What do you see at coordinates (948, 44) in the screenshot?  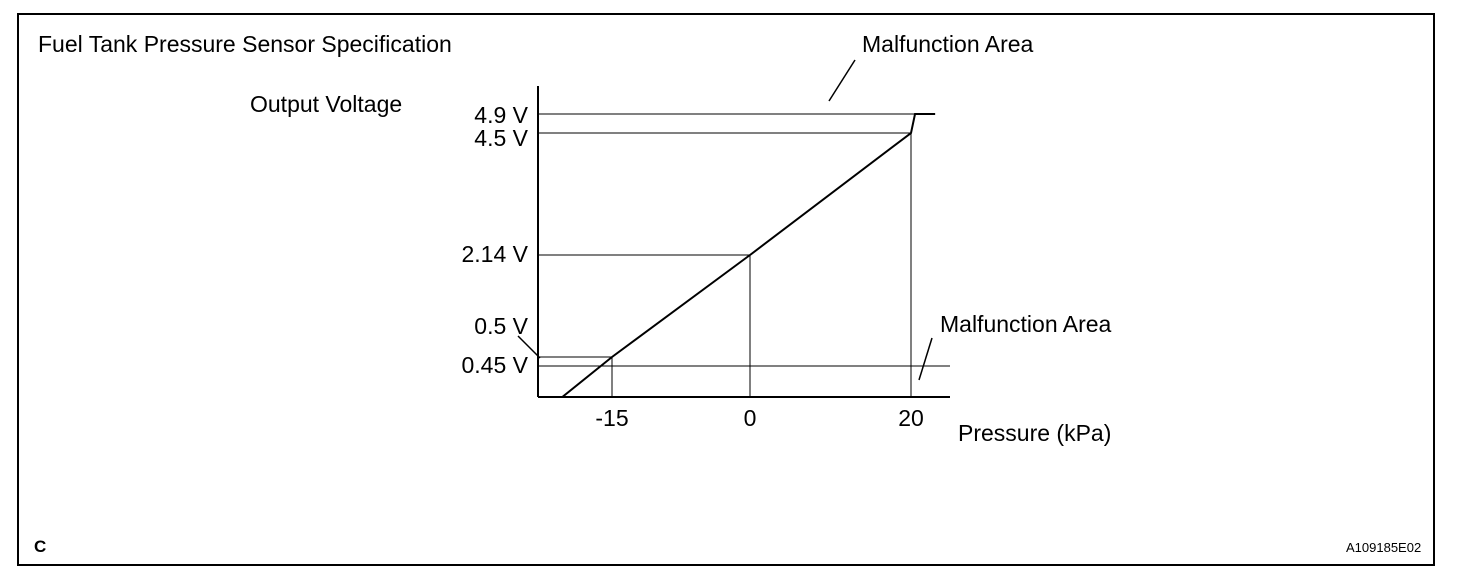 I see `malfunction-area-label-top: Malfunction Area` at bounding box center [948, 44].